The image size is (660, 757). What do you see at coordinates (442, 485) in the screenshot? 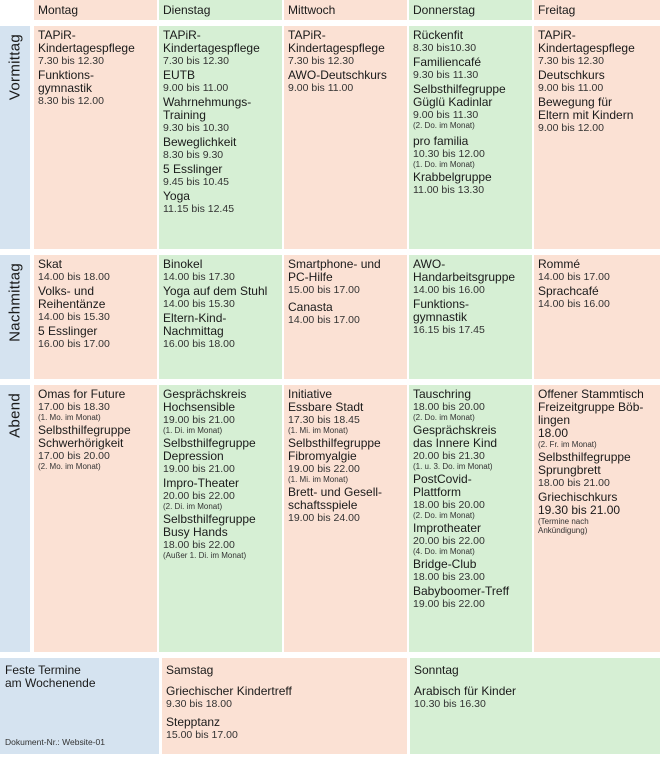
I see `event-title: PostCovid- Plattform` at bounding box center [442, 485].